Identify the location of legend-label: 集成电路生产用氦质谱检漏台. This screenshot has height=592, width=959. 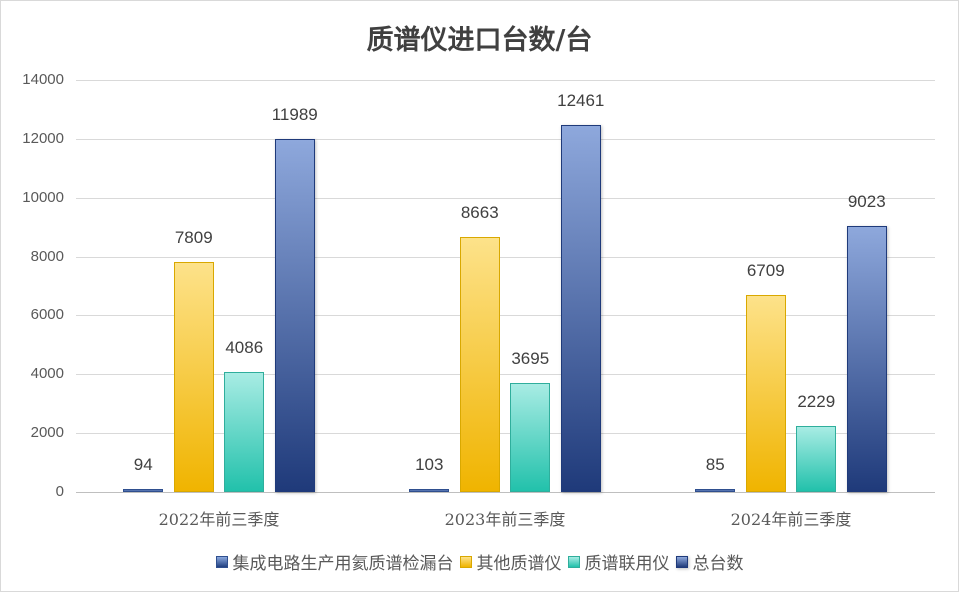
(343, 564).